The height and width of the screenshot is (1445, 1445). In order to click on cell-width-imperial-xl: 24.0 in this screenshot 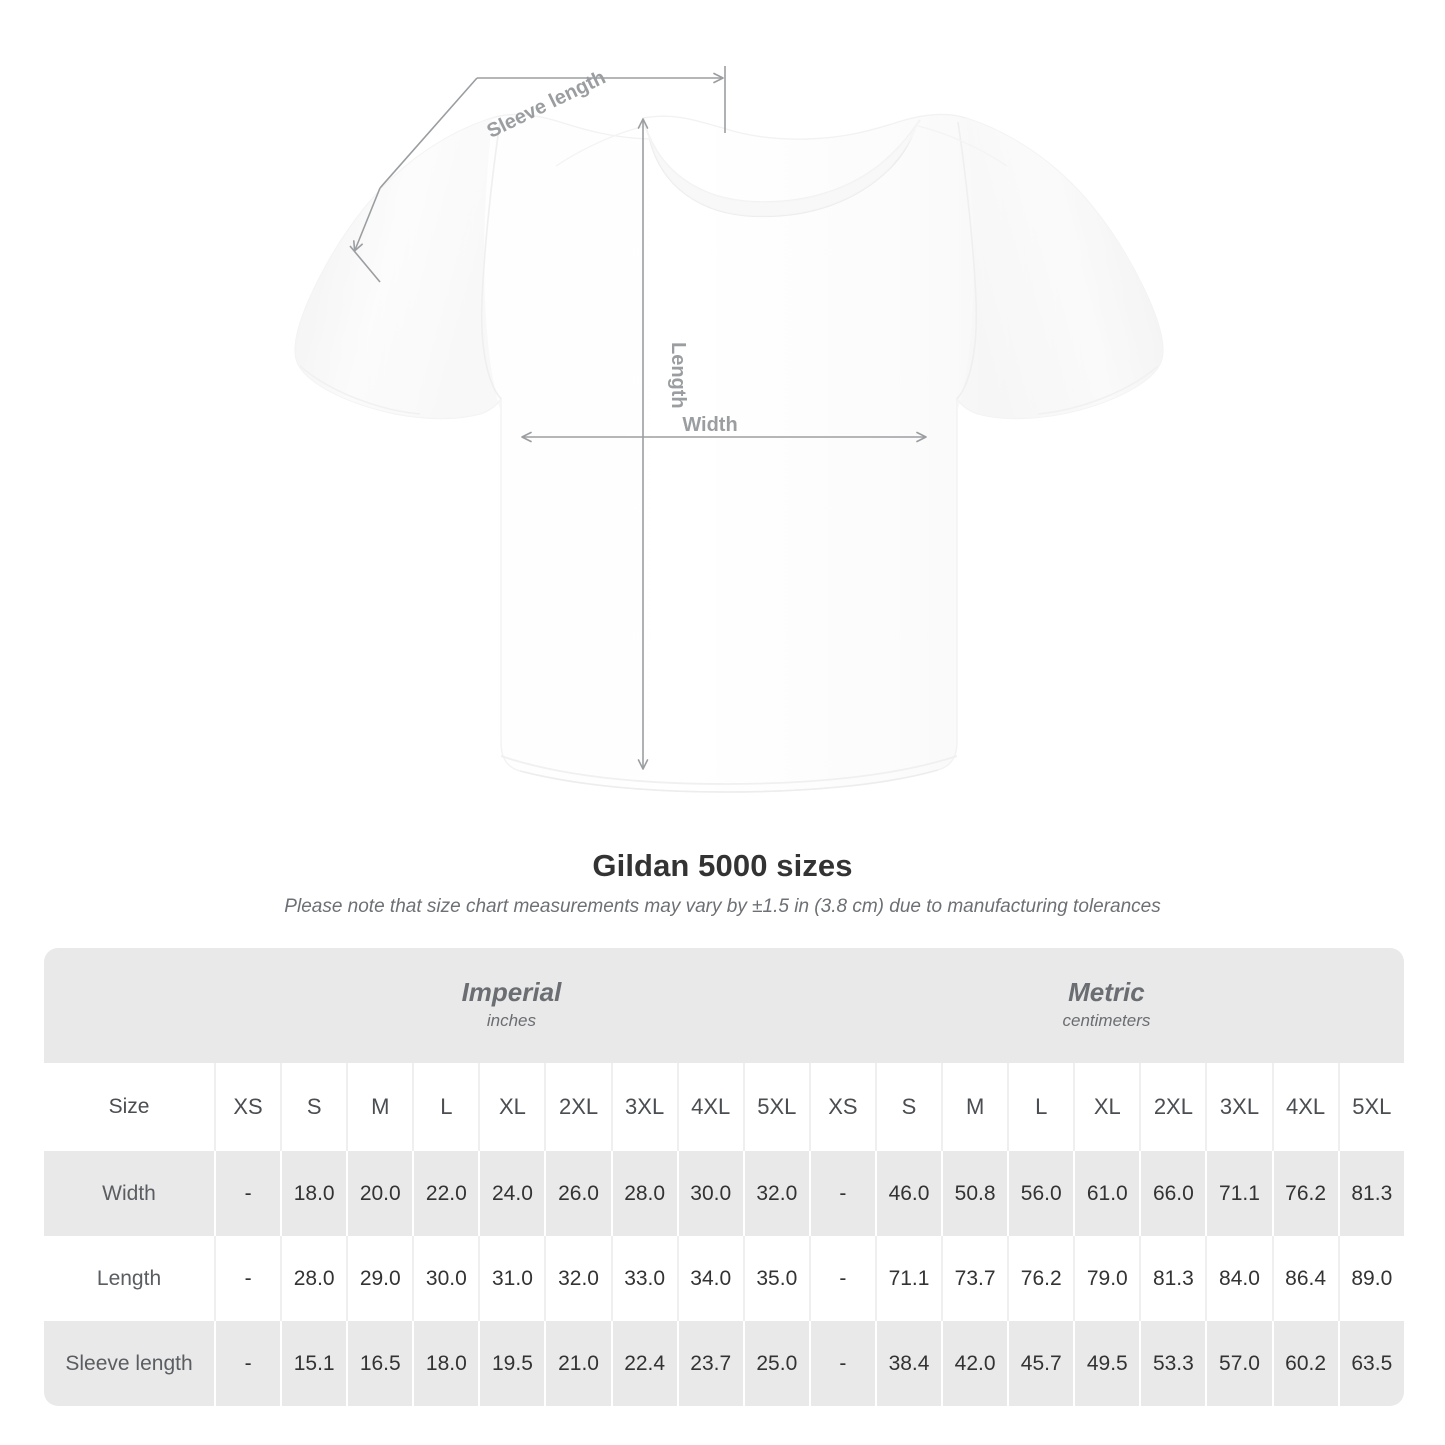, I will do `click(511, 1193)`.